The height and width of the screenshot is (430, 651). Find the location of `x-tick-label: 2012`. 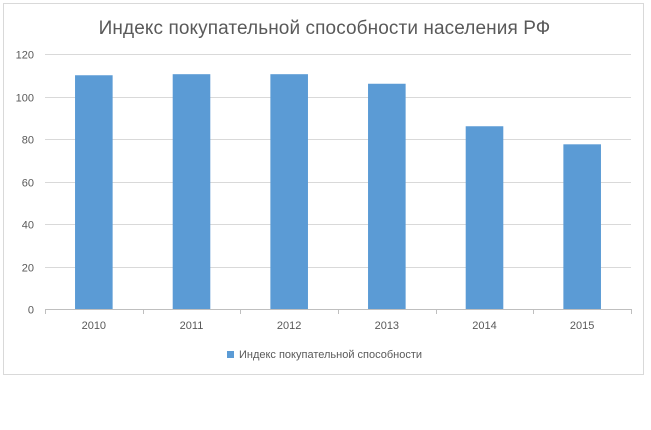

x-tick-label: 2012 is located at coordinates (289, 326).